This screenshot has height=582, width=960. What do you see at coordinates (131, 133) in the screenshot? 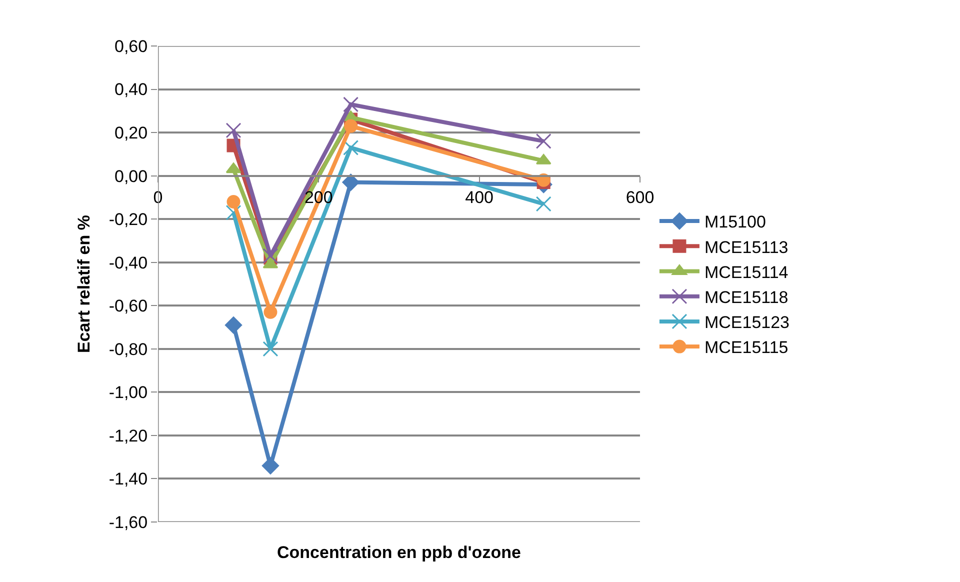
I see `y-tick-label: 0,20` at bounding box center [131, 133].